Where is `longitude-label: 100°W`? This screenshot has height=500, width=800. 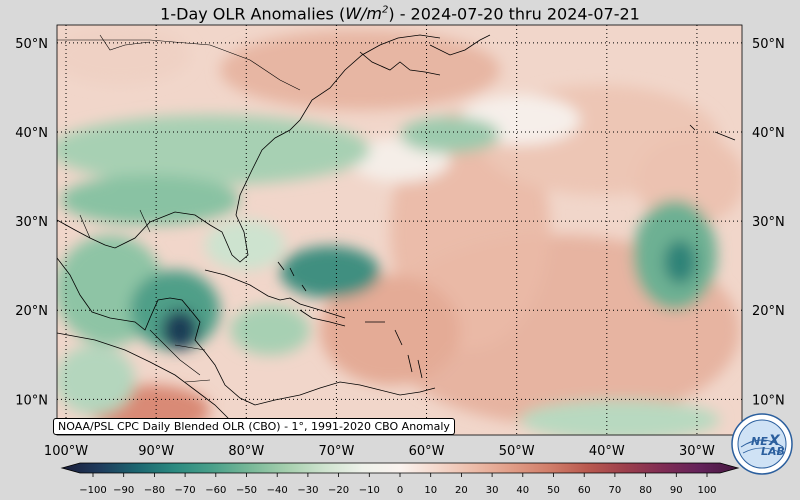
longitude-label: 100°W is located at coordinates (66, 451).